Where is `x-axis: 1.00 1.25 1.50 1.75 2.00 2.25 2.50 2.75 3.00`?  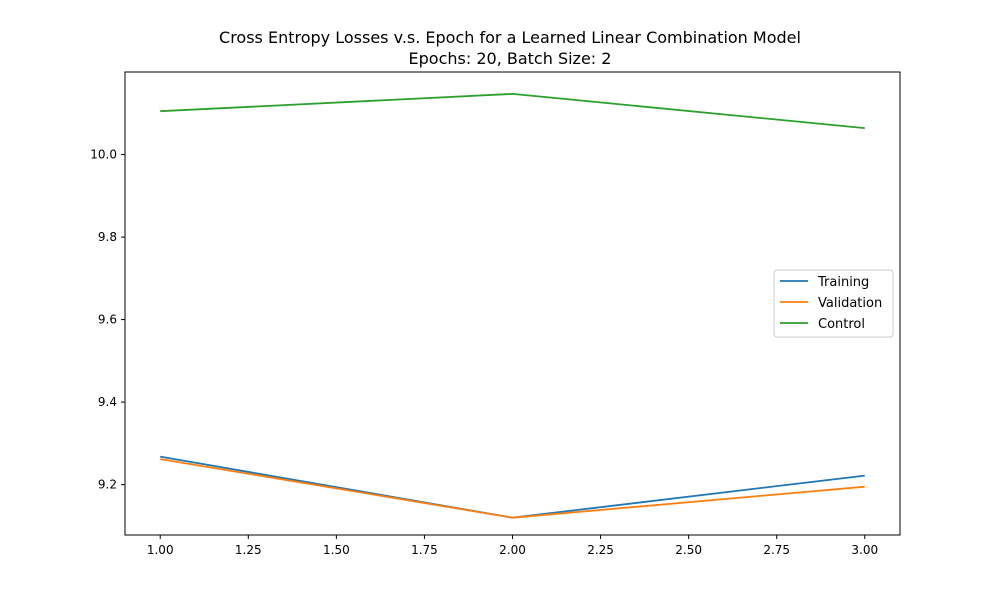 x-axis: 1.00 1.25 1.50 1.75 2.00 2.25 2.50 2.75 3.00 is located at coordinates (512, 546).